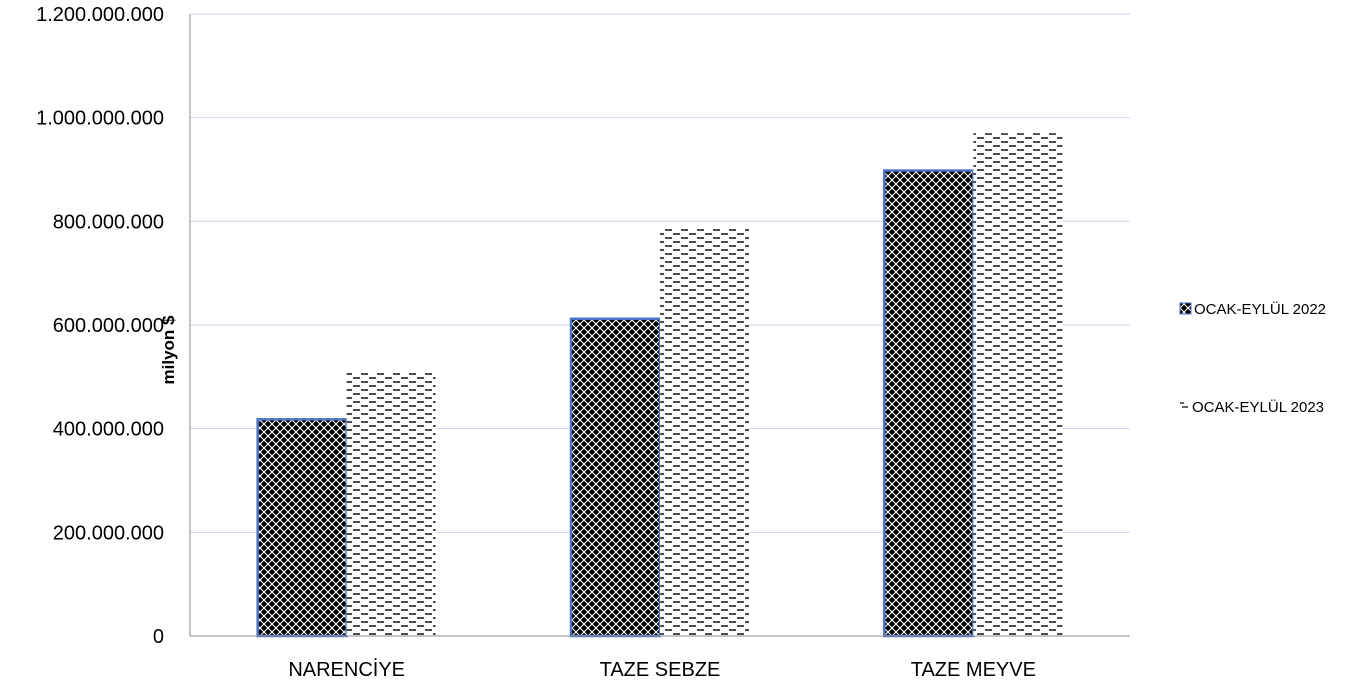 The height and width of the screenshot is (689, 1371). I want to click on legend-label: OCAK-EYLÜL 2023, so click(1258, 407).